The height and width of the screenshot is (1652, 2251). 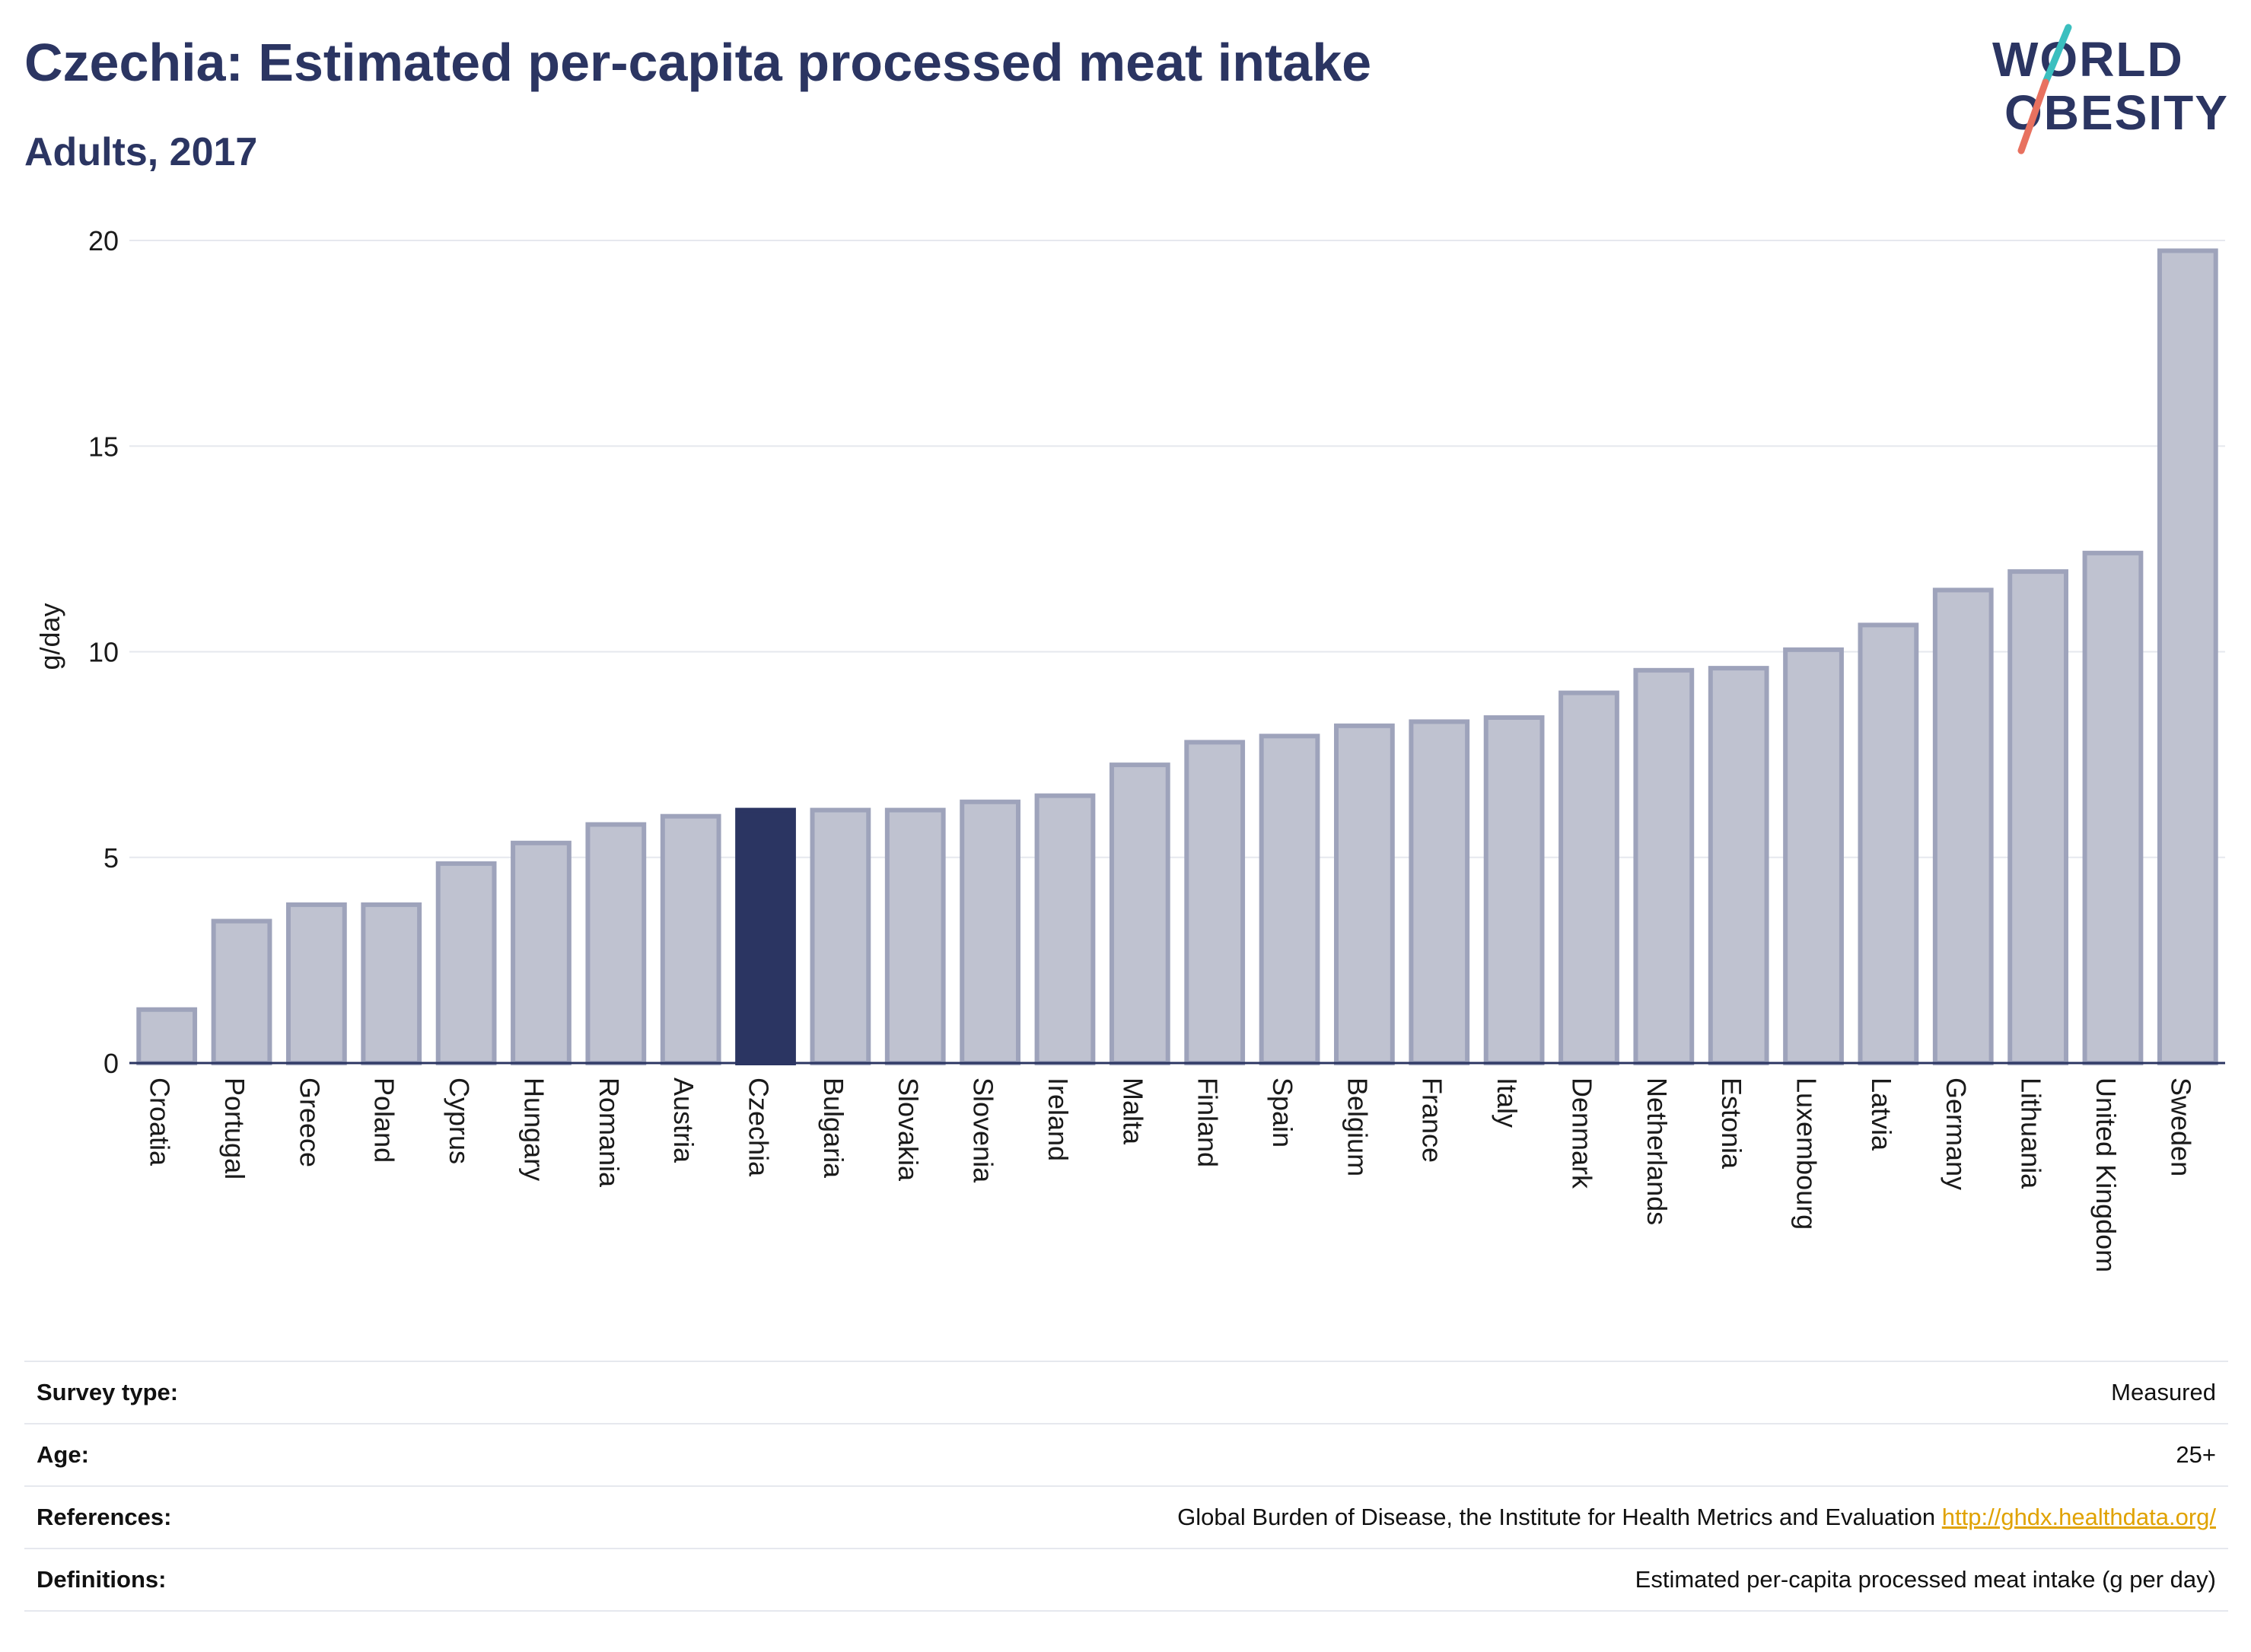 I want to click on x-tick-label: Sweden, so click(x=2180, y=1126).